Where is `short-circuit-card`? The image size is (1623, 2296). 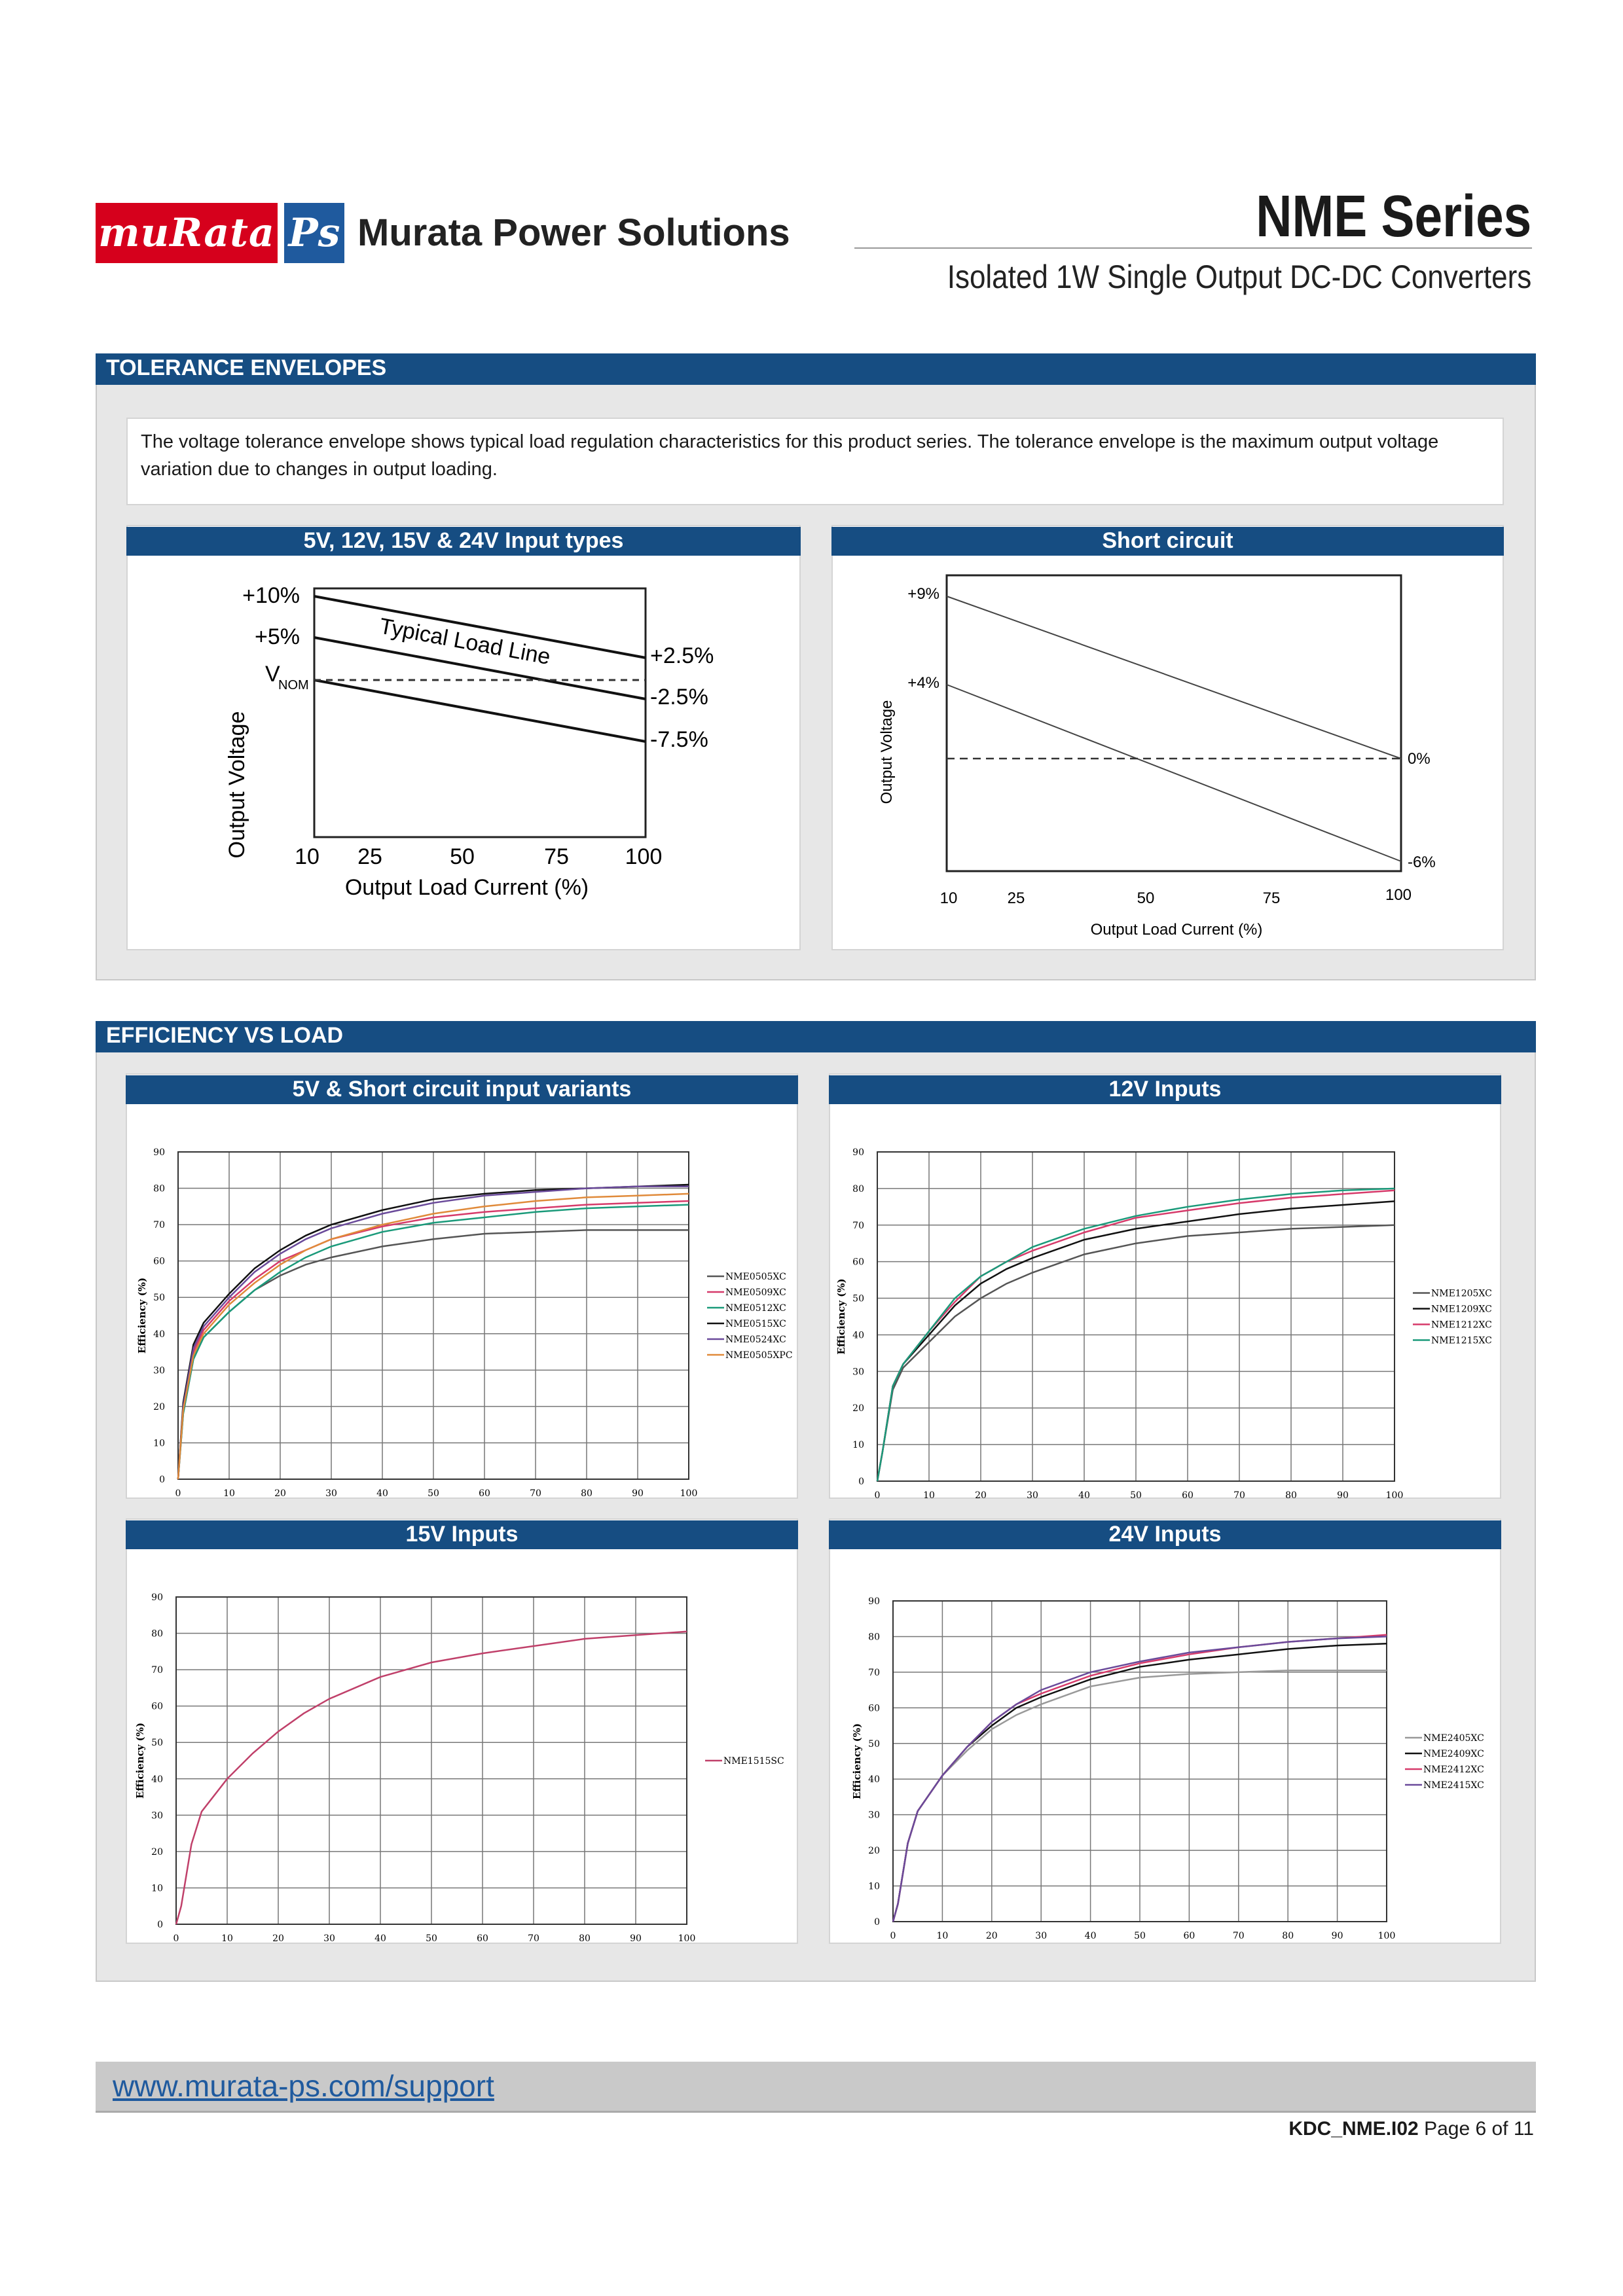 short-circuit-card is located at coordinates (1167, 737).